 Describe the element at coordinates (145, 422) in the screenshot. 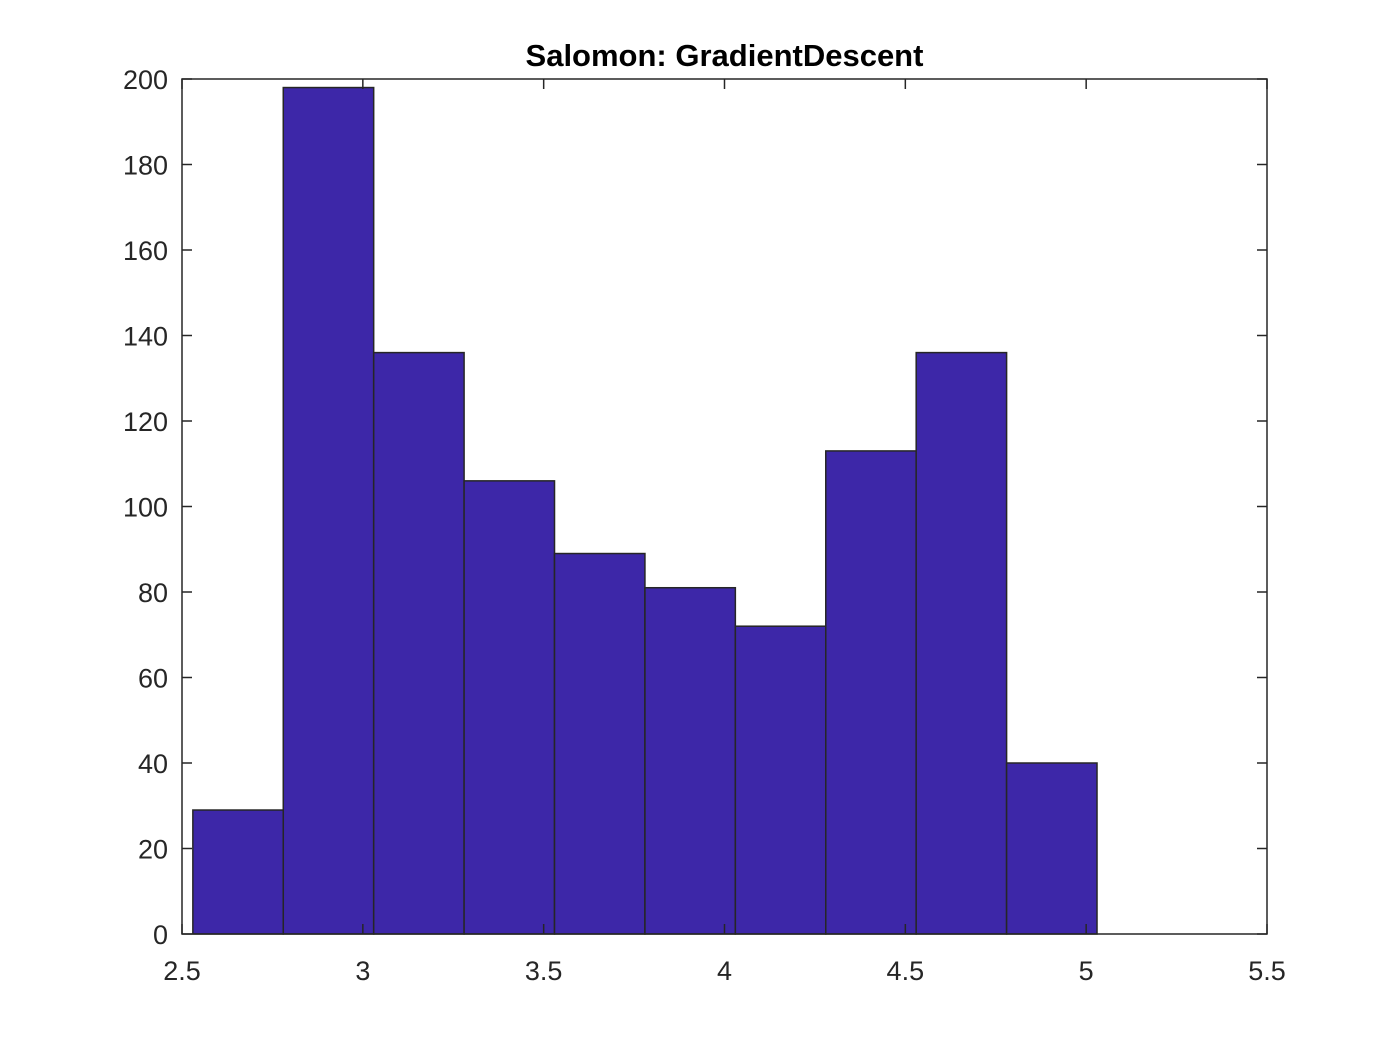

I see `y-tick-label: 120` at that location.